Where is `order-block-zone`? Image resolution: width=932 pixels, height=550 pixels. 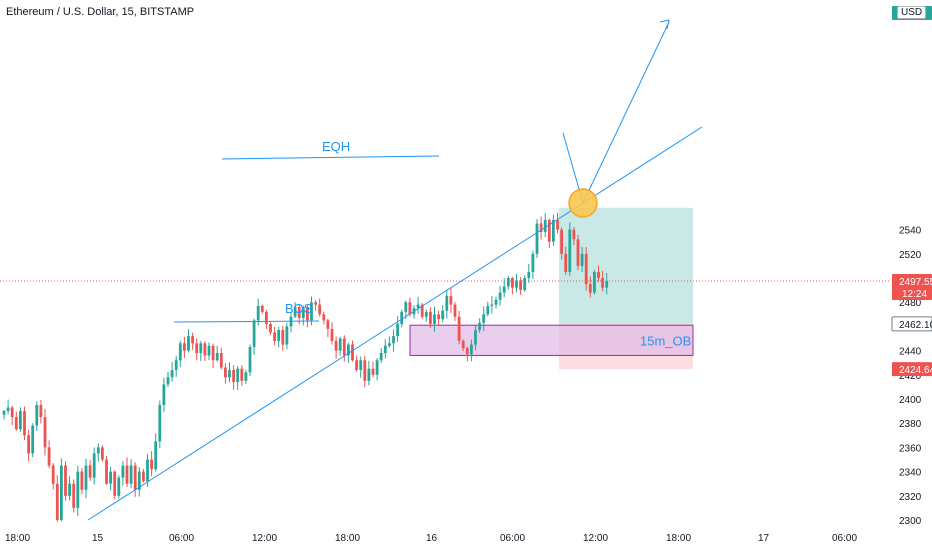 order-block-zone is located at coordinates (551, 340).